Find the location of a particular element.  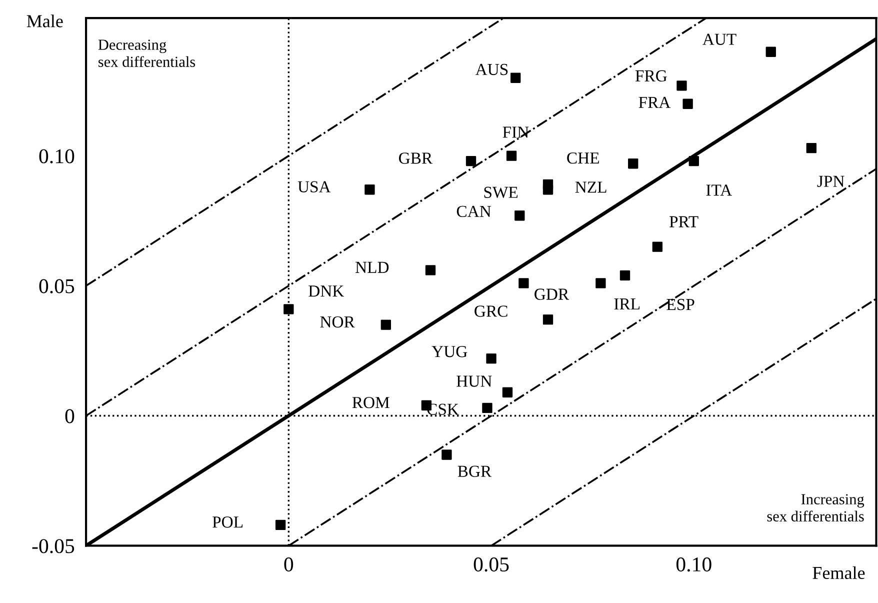

annotation: YUG is located at coordinates (450, 352).